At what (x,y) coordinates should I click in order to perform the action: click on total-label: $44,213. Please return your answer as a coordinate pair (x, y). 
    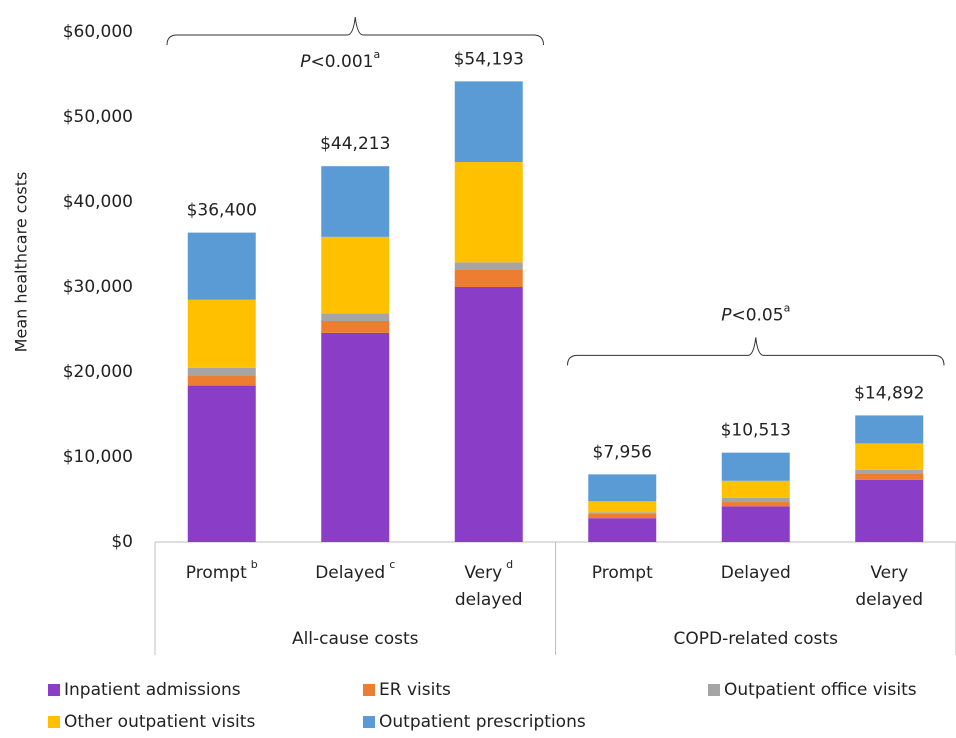
    Looking at the image, I should click on (355, 144).